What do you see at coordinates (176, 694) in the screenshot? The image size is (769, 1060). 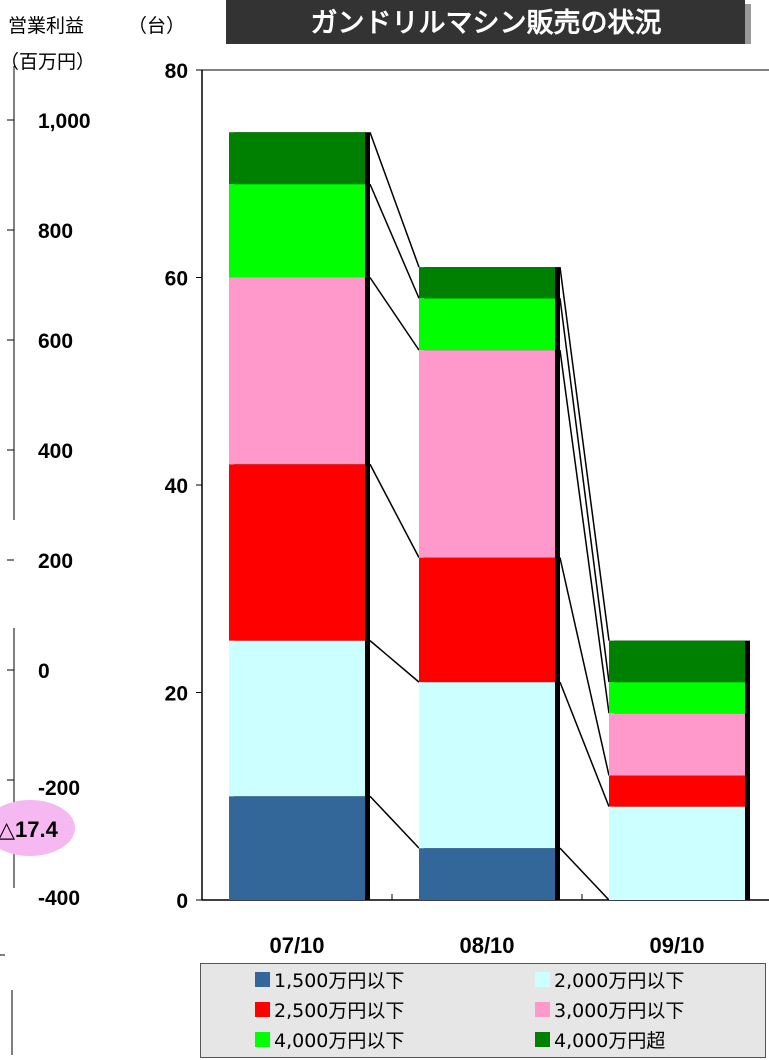 I see `y-tick-label: 20` at bounding box center [176, 694].